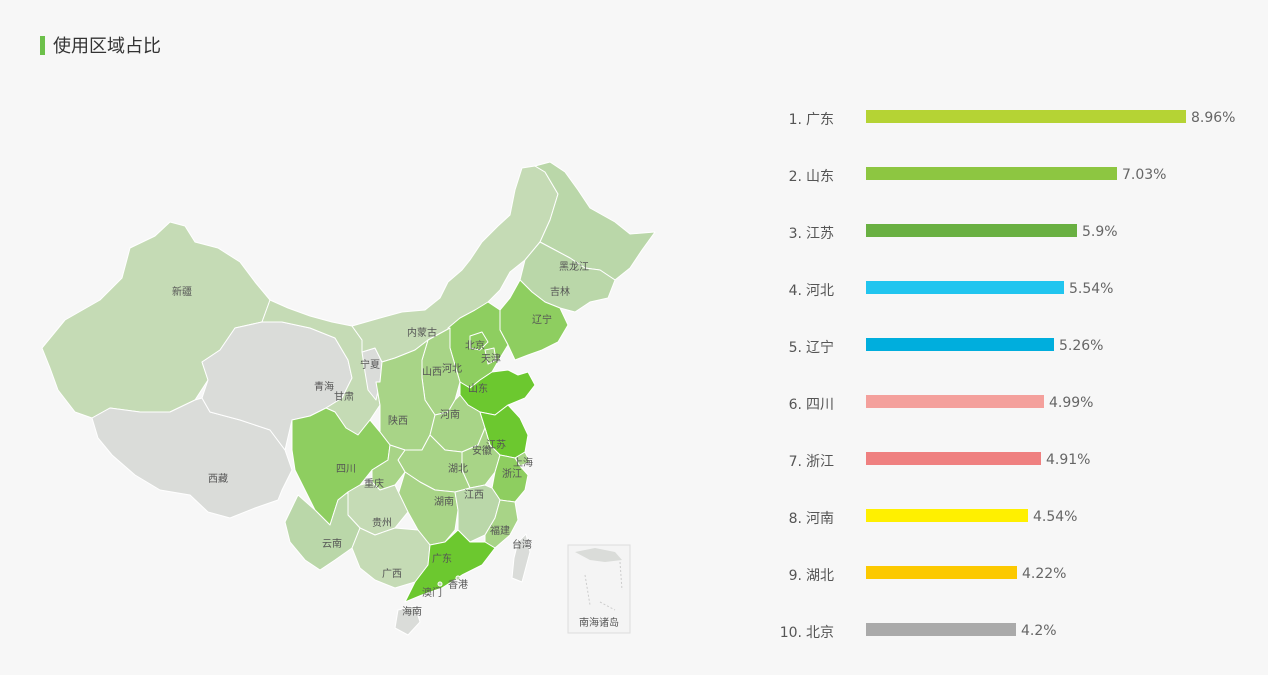  I want to click on region-beijing, so click(479, 341).